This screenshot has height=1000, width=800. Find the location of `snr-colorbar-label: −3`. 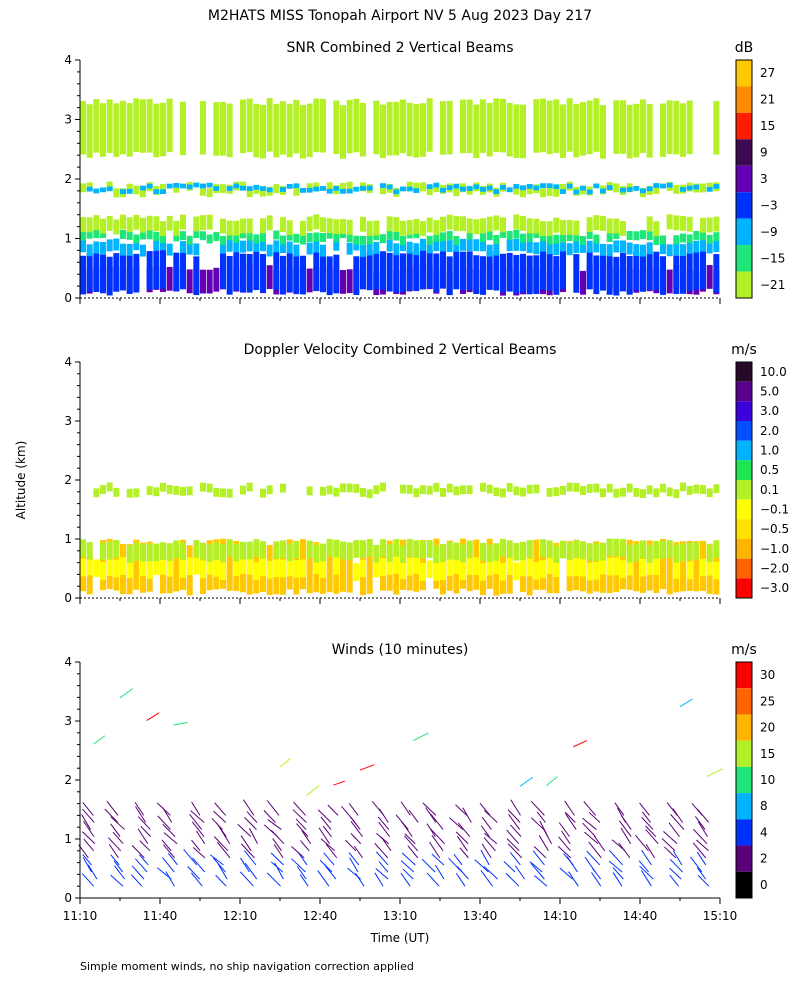

snr-colorbar-label: −3 is located at coordinates (769, 205).